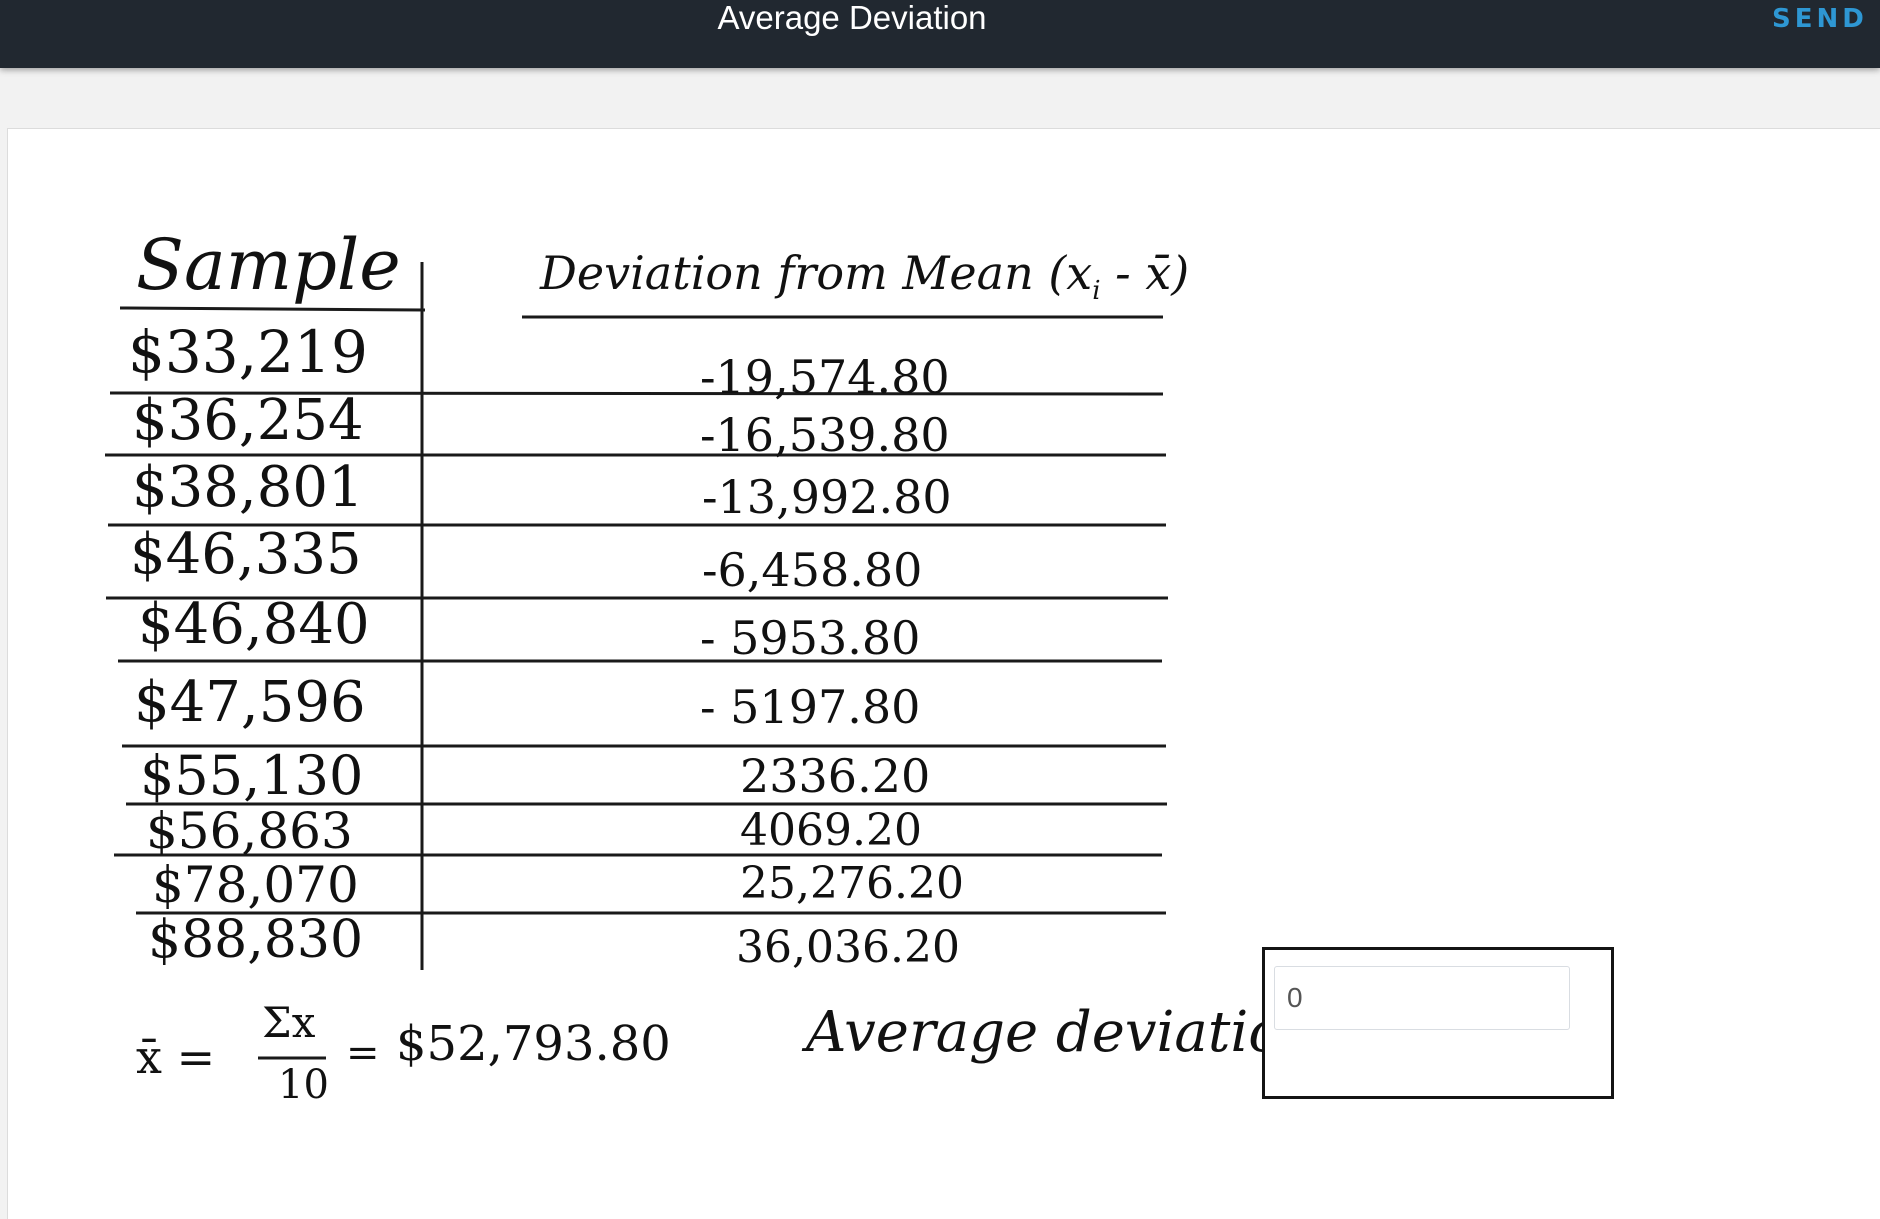 This screenshot has height=1219, width=1880. What do you see at coordinates (816, 273) in the screenshot?
I see `deviation-header-text: Deviation from Mean (x` at bounding box center [816, 273].